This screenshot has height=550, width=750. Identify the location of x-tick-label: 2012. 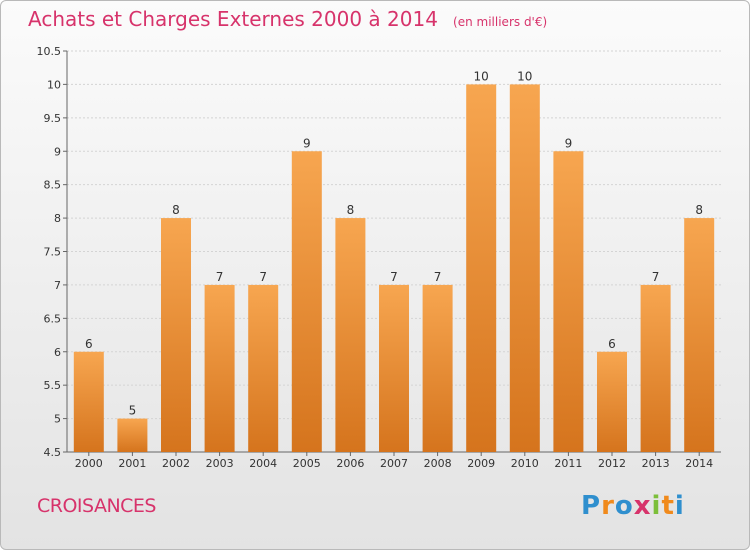
(612, 463).